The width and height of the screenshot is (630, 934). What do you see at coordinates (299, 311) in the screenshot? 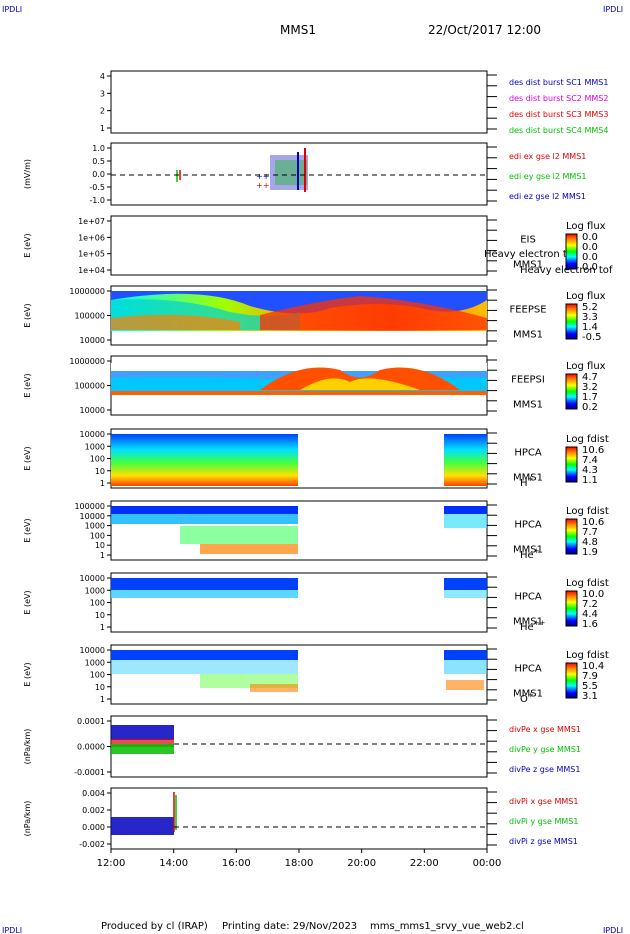
I see `feepse-spectrogram` at bounding box center [299, 311].